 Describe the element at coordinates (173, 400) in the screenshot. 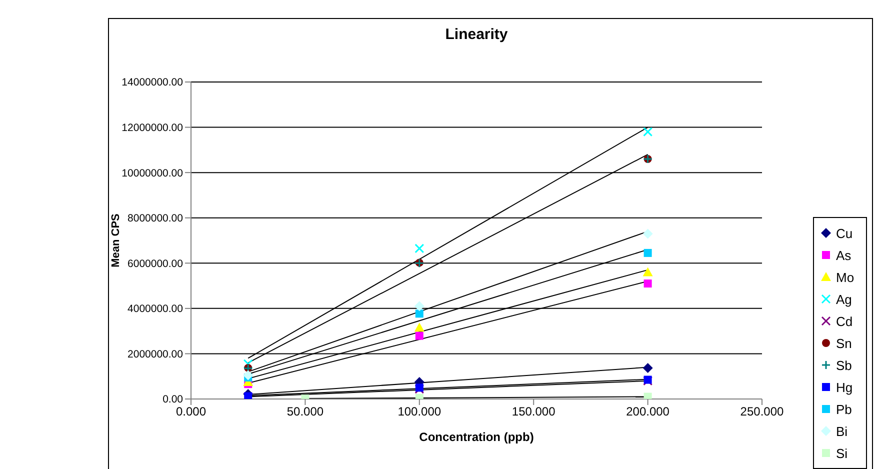

I see `y-tick-label: 0.00` at that location.